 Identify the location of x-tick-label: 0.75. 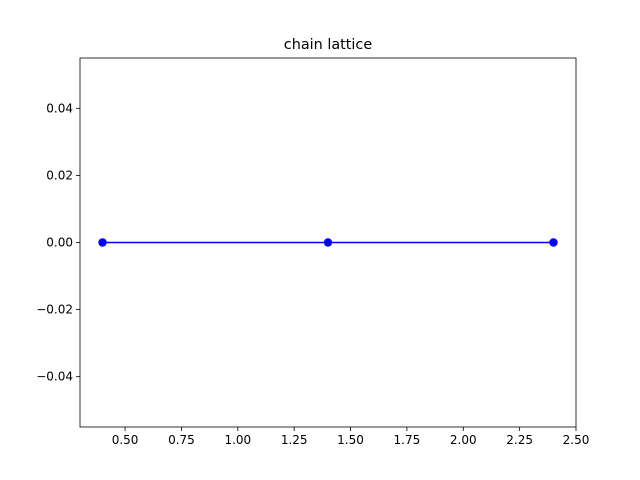
(181, 440).